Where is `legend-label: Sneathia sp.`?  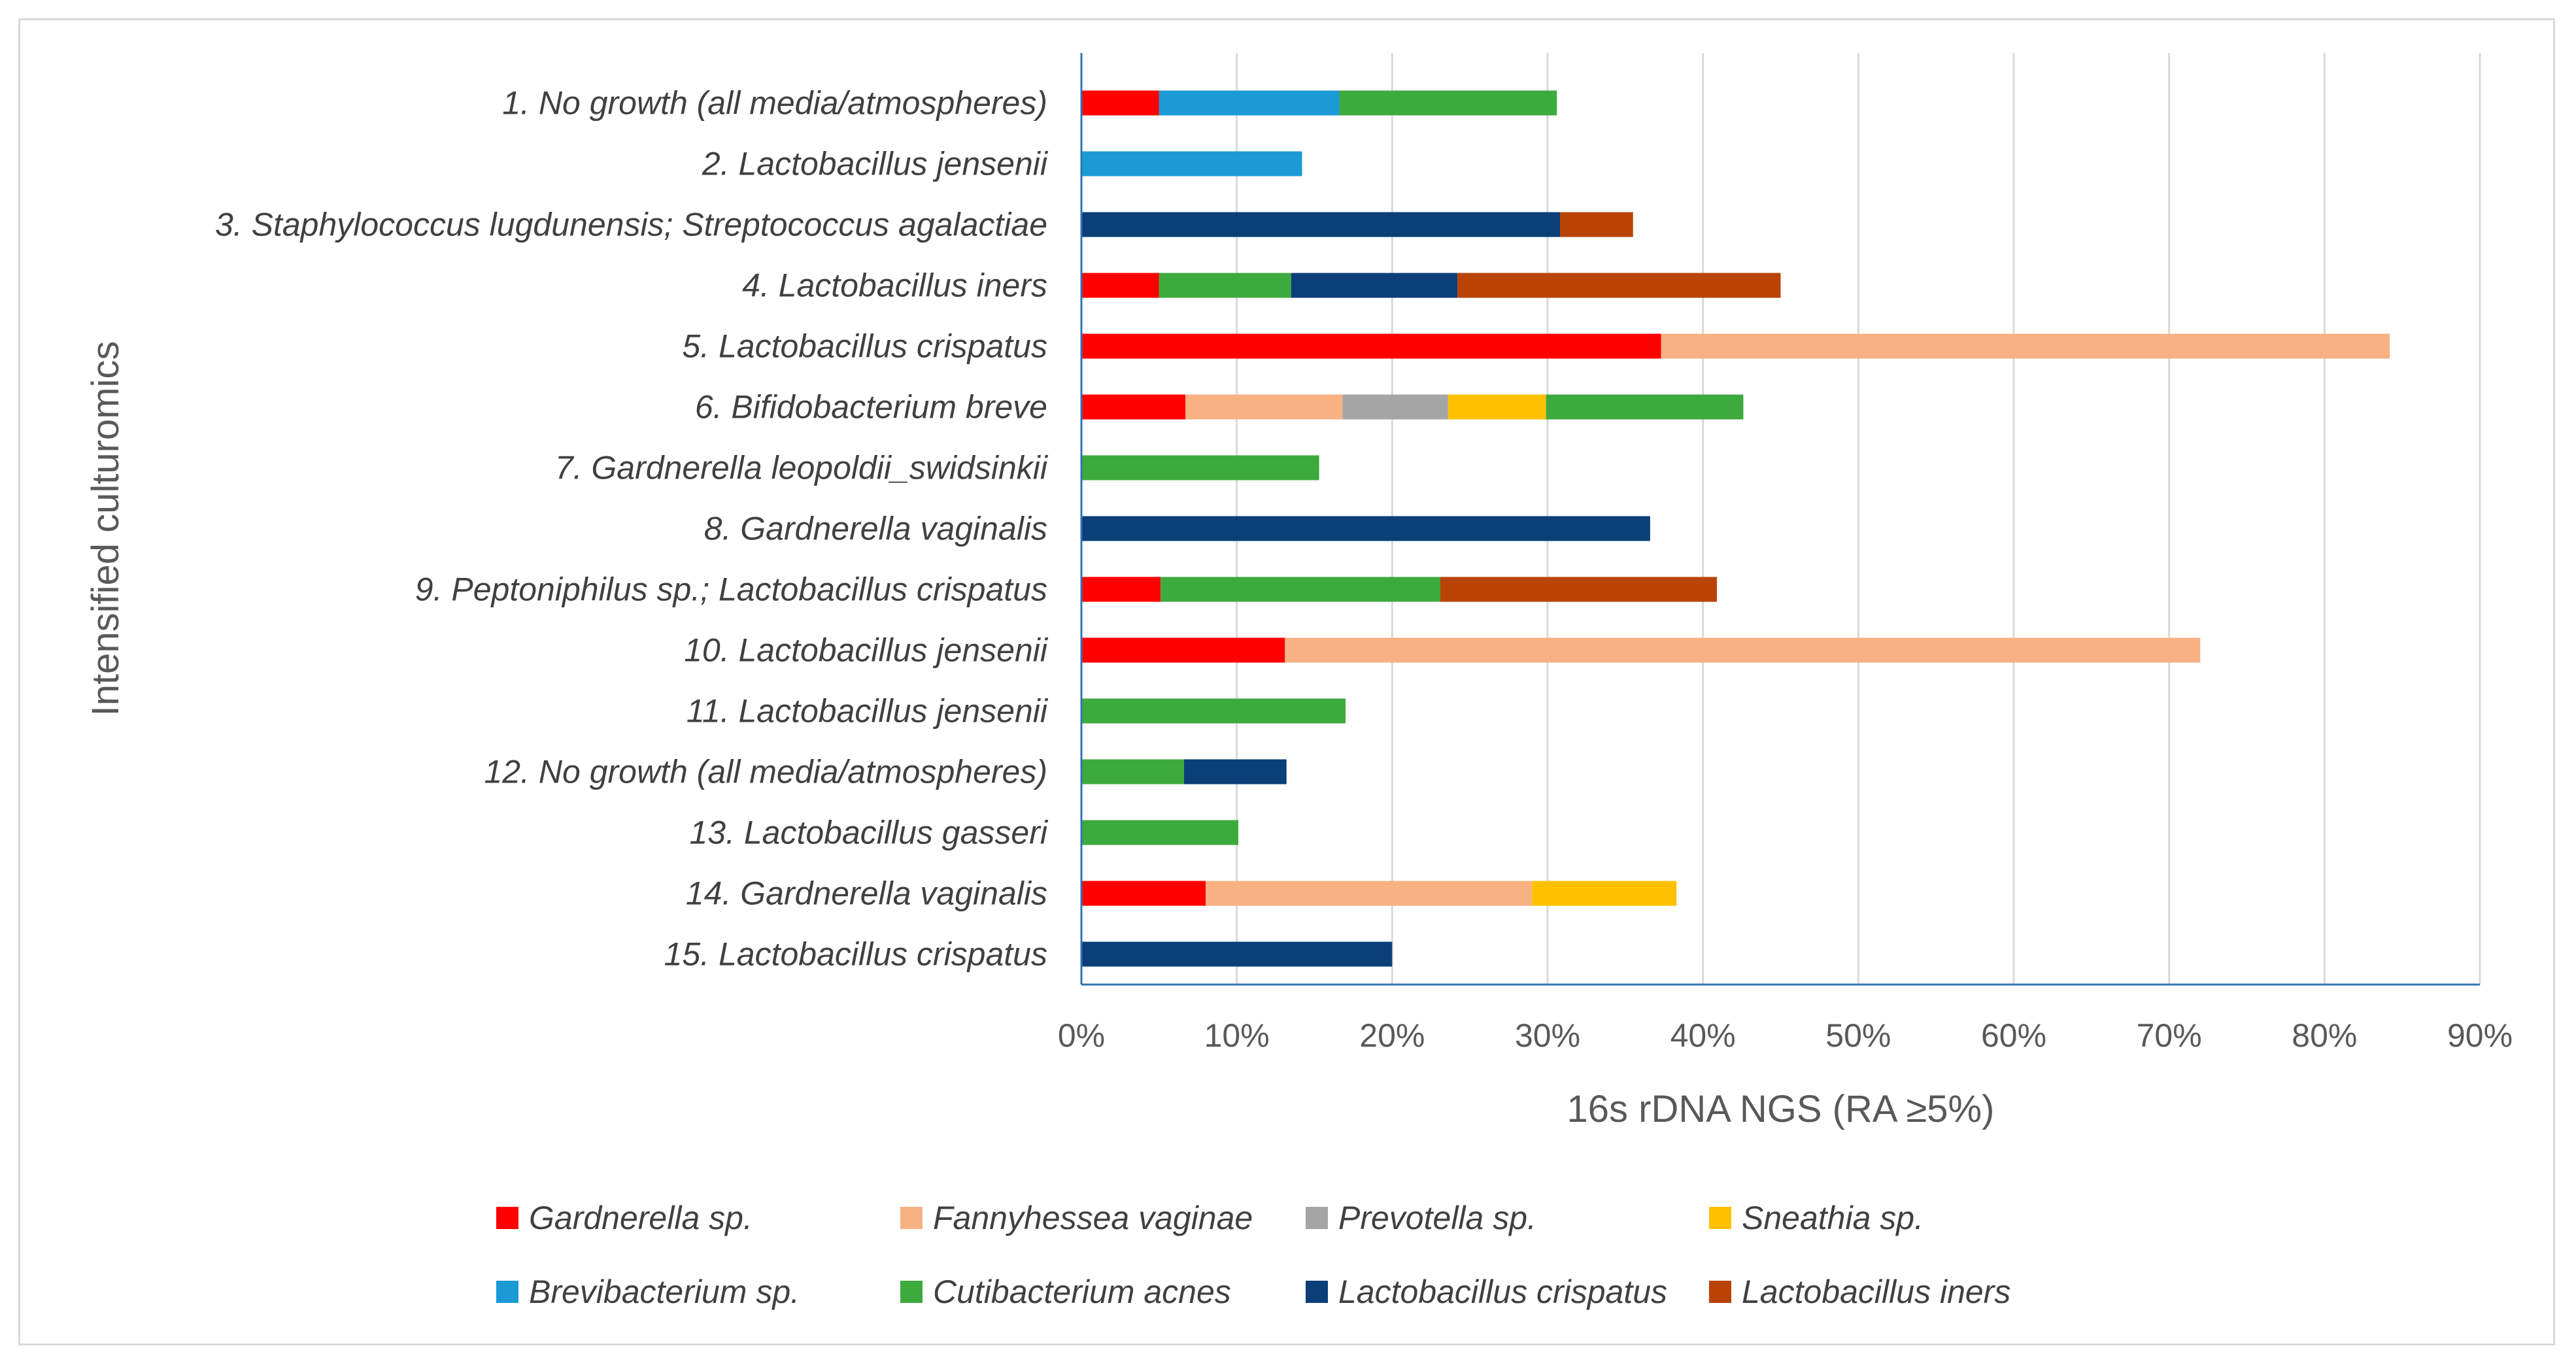
legend-label: Sneathia sp. is located at coordinates (1833, 1218).